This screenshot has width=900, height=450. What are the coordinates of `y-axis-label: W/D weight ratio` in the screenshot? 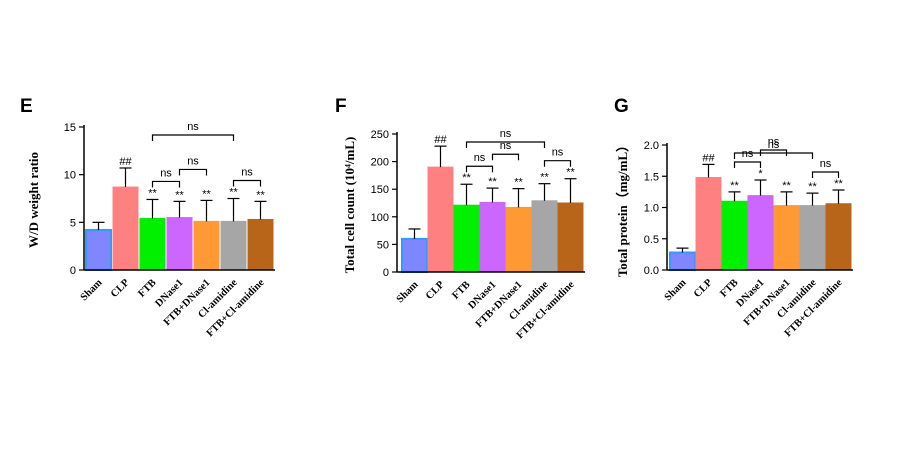 It's located at (33, 200).